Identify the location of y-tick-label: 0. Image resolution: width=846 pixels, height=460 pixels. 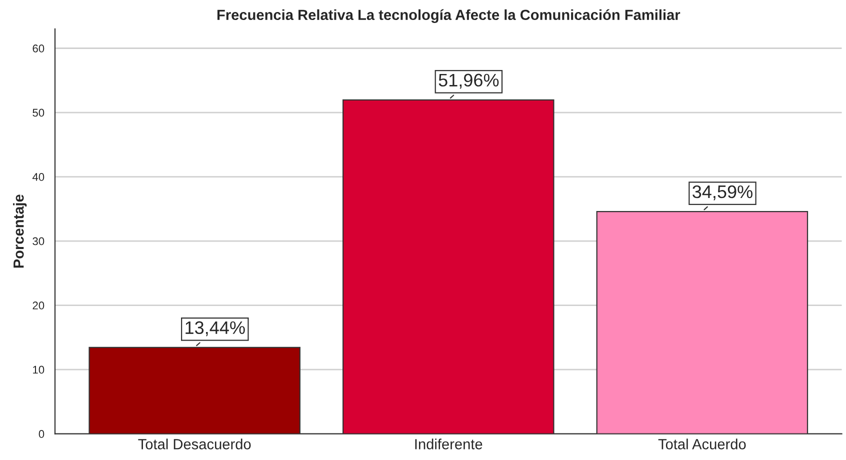
(41, 434).